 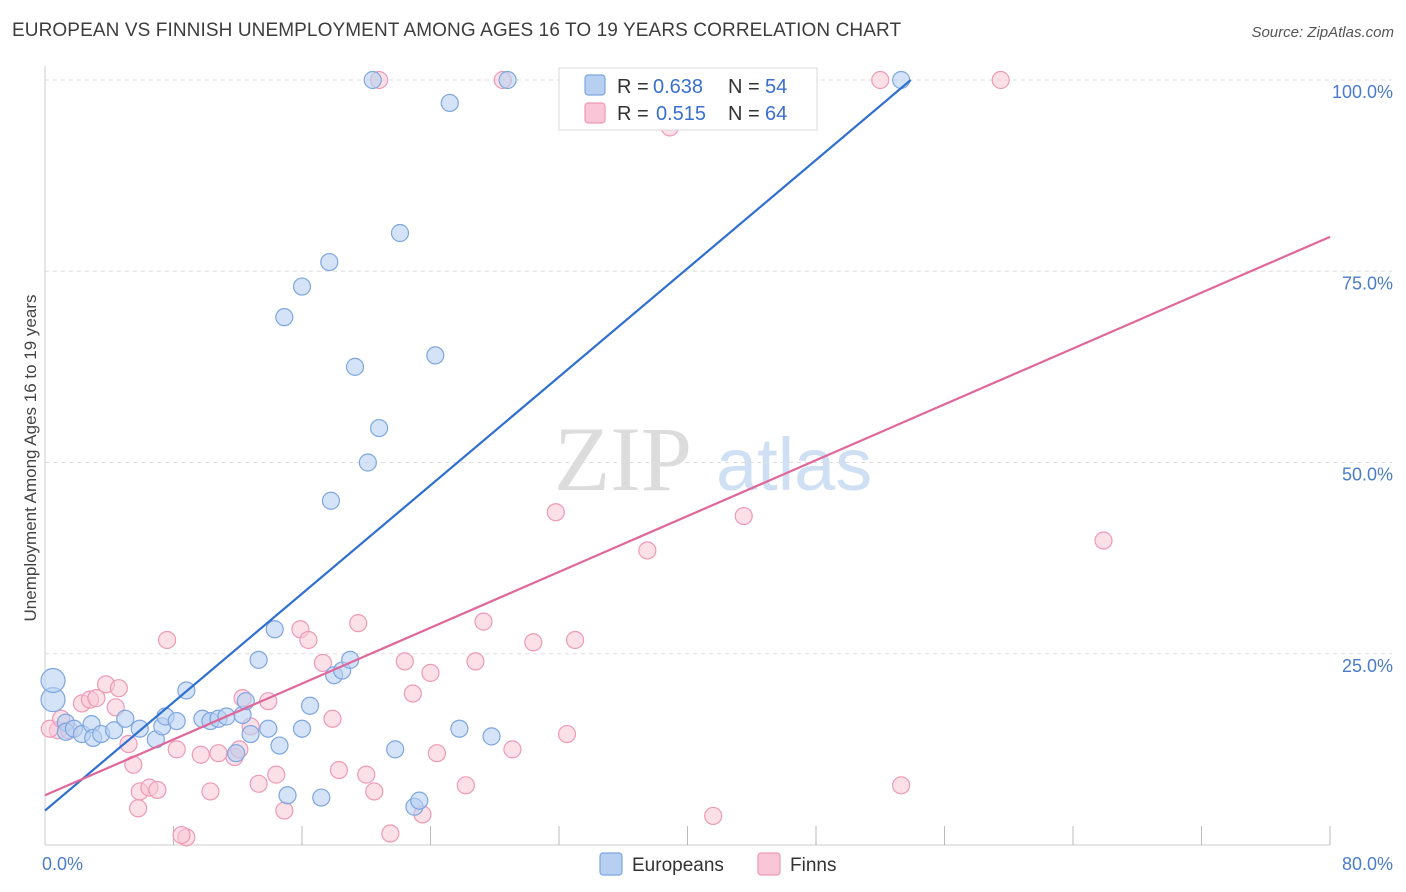 What do you see at coordinates (623, 459) in the screenshot?
I see `watermark-zip: ZIP` at bounding box center [623, 459].